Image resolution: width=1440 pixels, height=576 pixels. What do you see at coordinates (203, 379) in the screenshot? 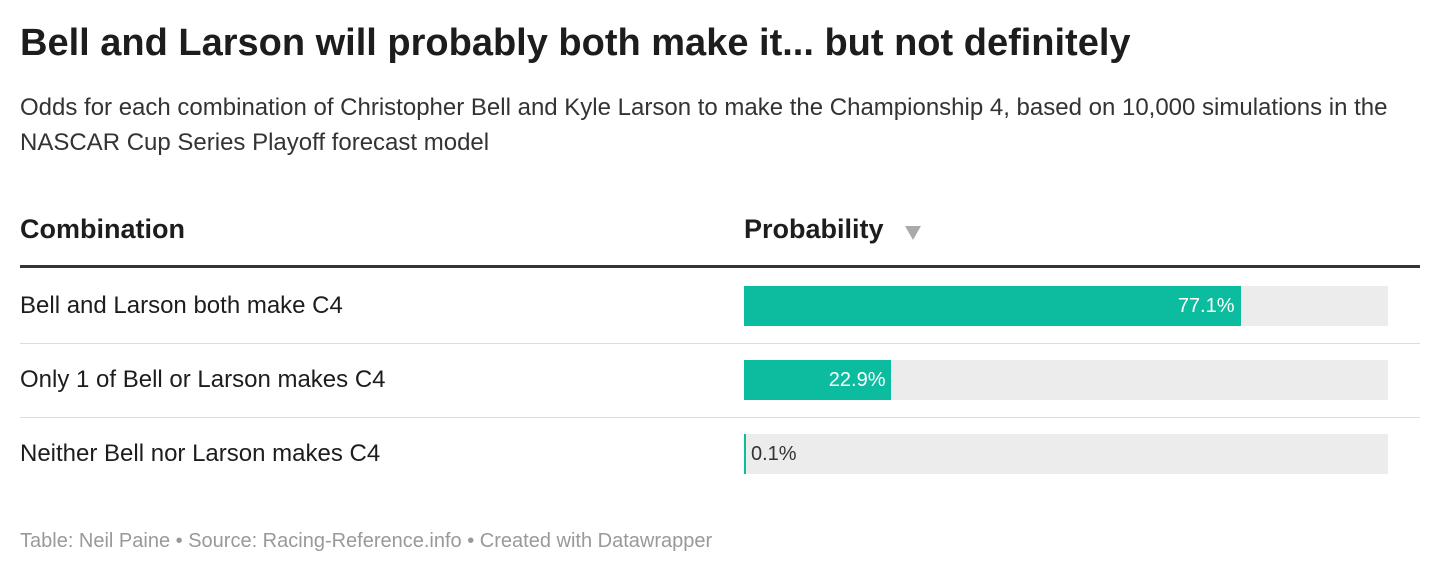
I see `row-label: Only 1 of Bell or Larson makes C4` at bounding box center [203, 379].